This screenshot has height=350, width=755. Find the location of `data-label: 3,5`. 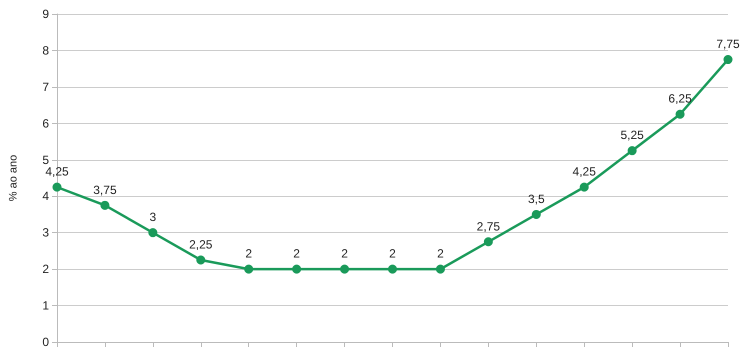

data-label: 3,5 is located at coordinates (536, 199).